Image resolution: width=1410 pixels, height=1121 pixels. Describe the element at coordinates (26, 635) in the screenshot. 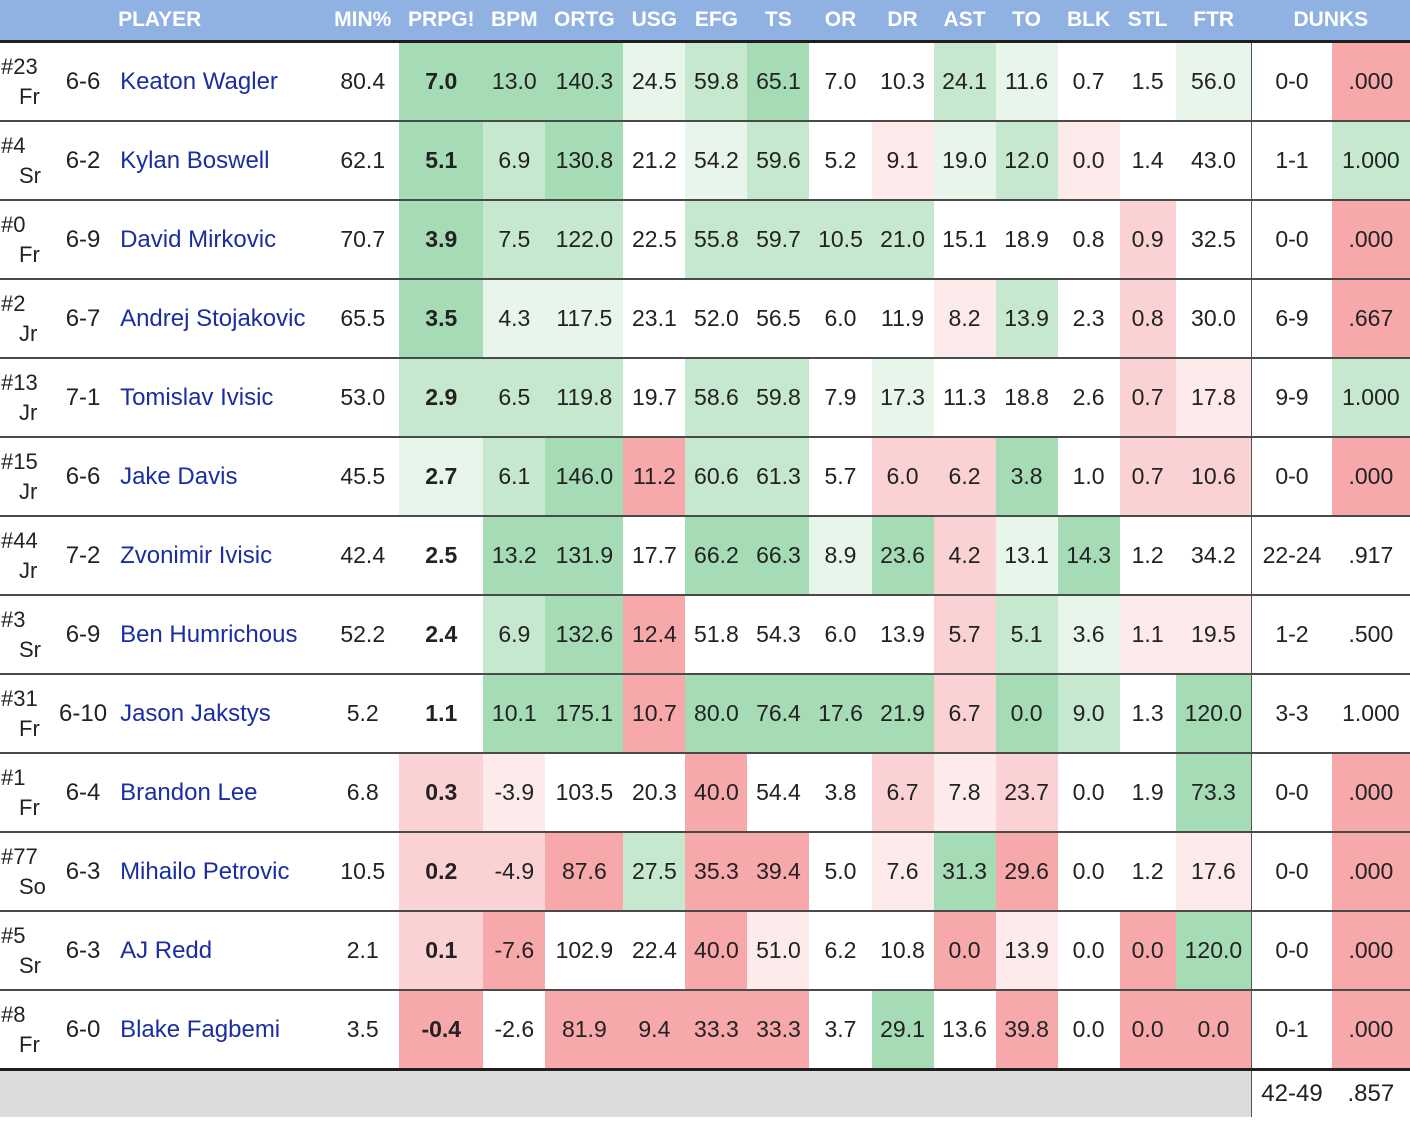

I see `jersey-class-cell: #3 Sr` at that location.